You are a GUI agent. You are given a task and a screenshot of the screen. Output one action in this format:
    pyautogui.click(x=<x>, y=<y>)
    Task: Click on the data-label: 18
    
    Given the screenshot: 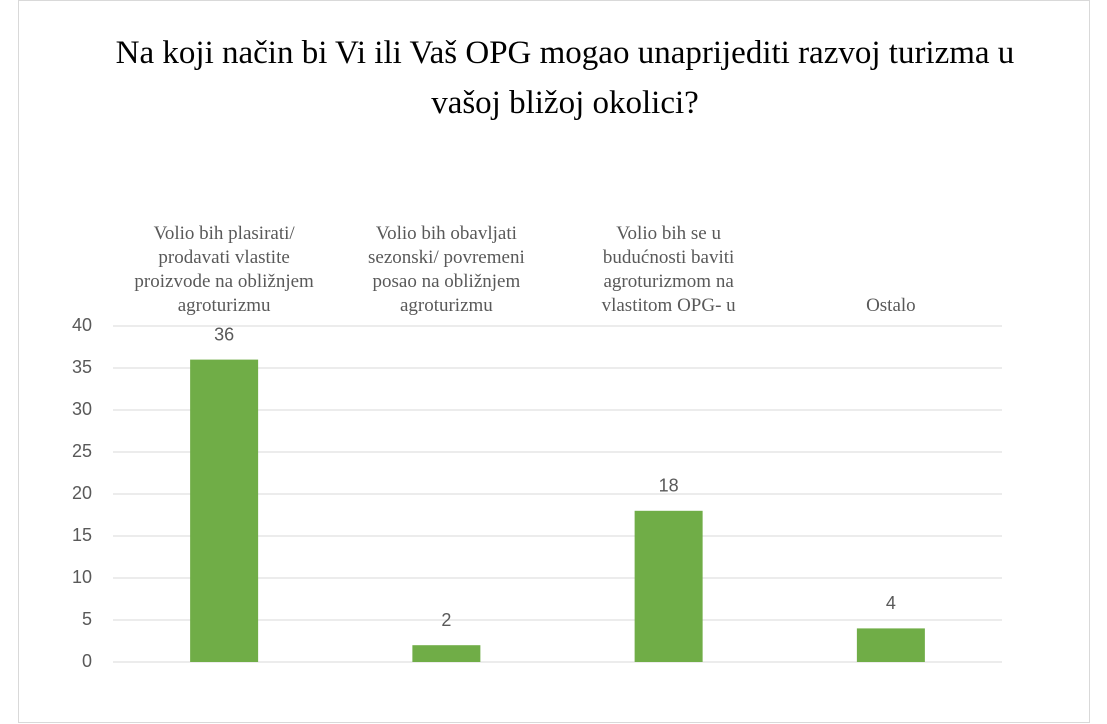 What is the action you would take?
    pyautogui.click(x=669, y=486)
    